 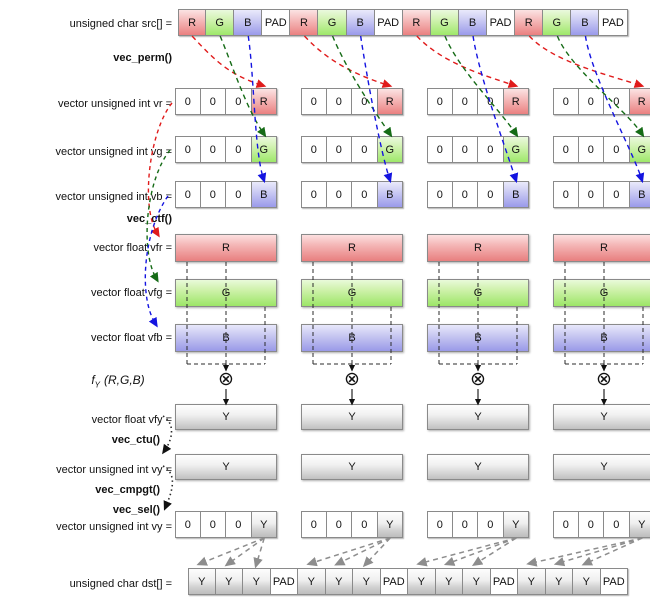 I want to click on wide-box: B, so click(x=601, y=338).